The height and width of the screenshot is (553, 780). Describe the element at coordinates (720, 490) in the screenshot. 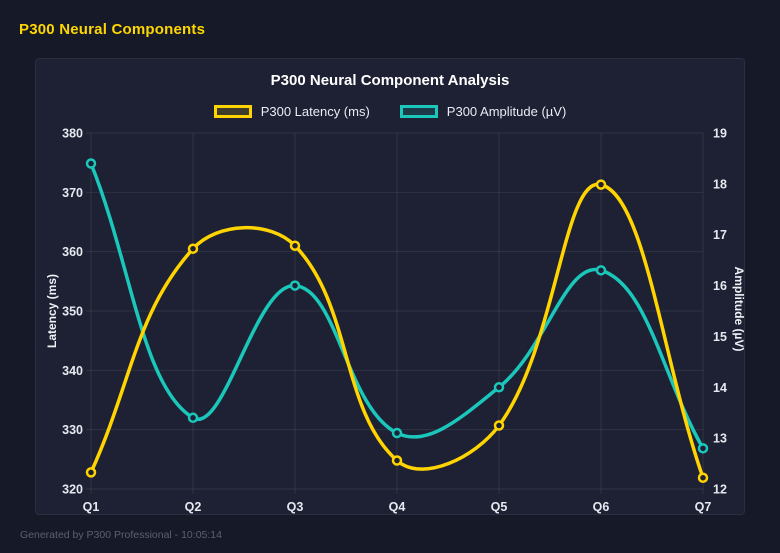

I see `right-tick-label: 12` at that location.